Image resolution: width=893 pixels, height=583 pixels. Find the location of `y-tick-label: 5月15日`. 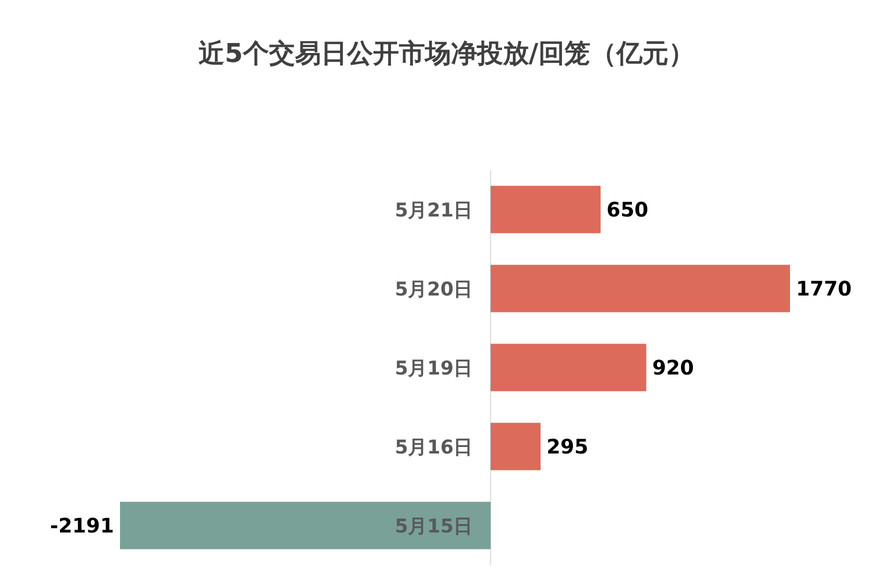

y-tick-label: 5月15日 is located at coordinates (433, 527).